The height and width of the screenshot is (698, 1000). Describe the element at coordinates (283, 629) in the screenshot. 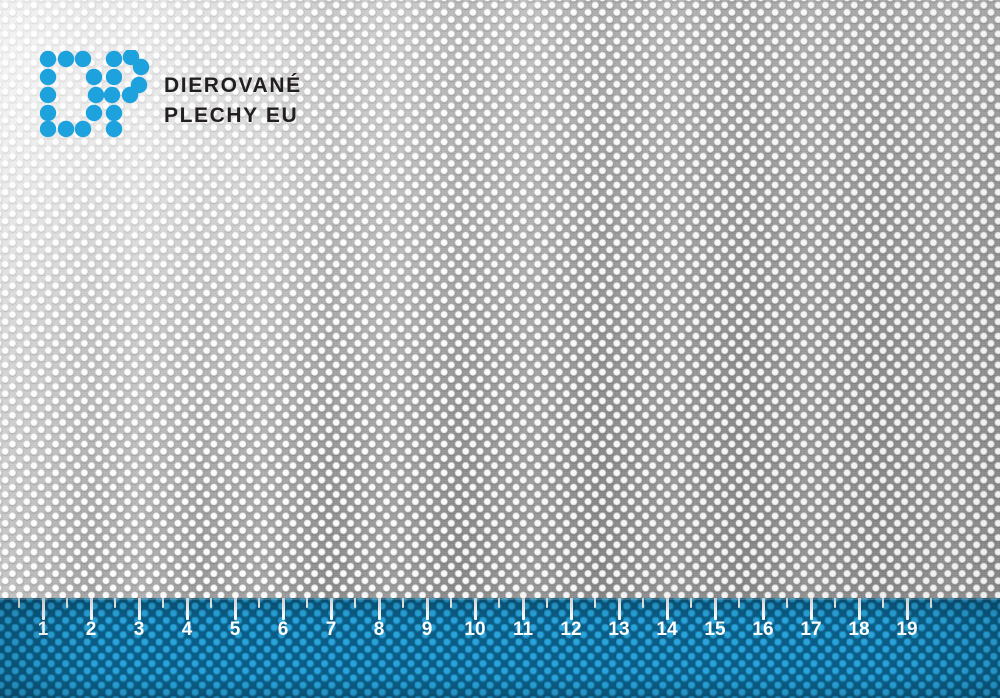

I see `ruler-tick-label: 6` at that location.